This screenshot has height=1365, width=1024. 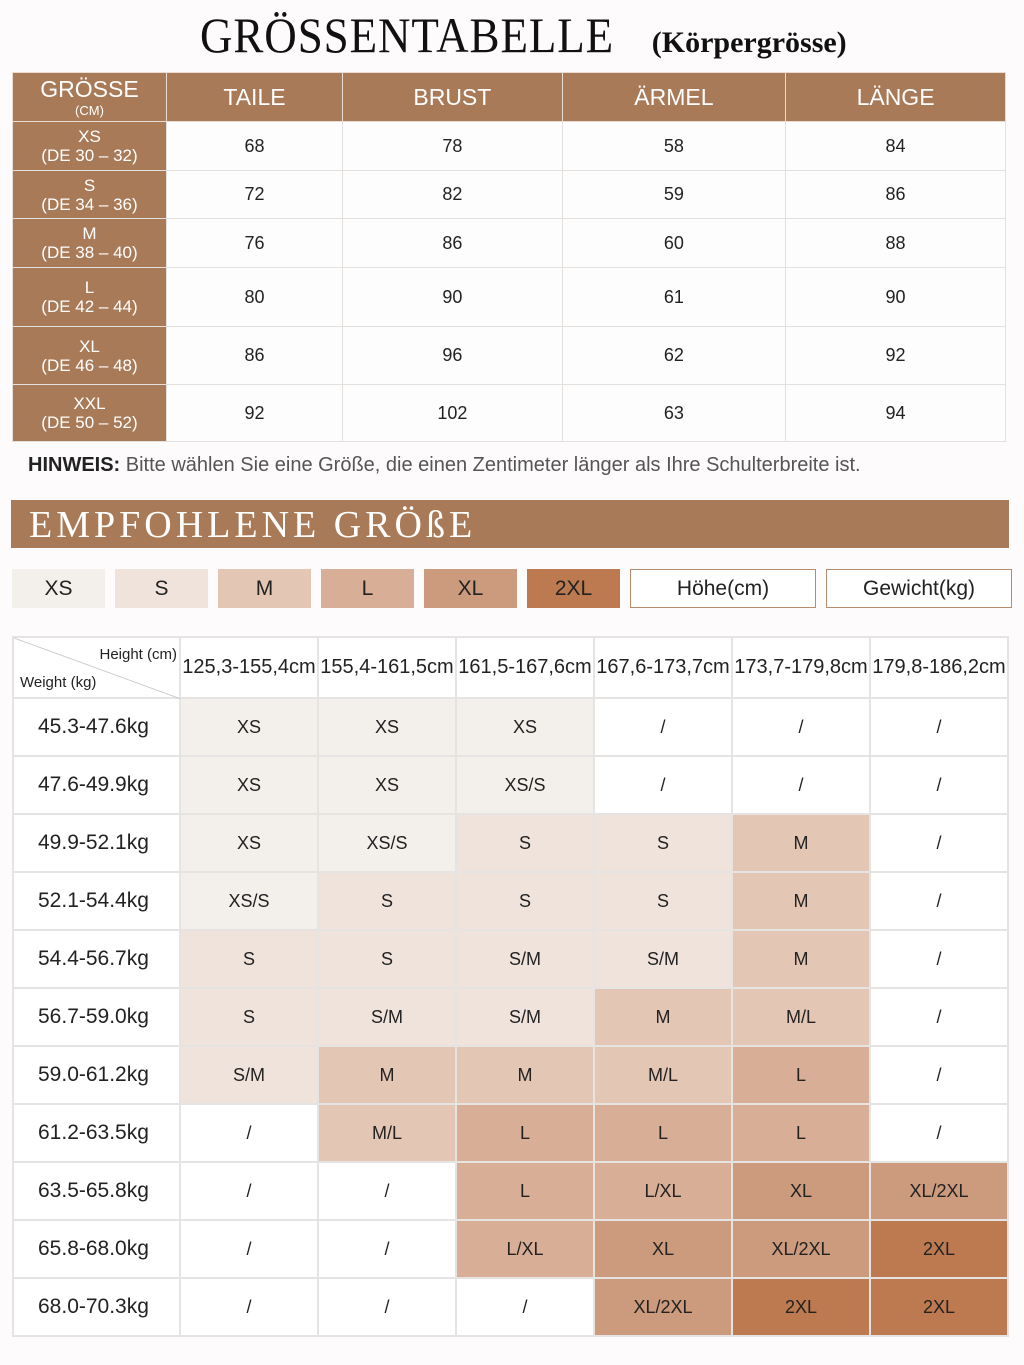 I want to click on size-value: 102, so click(x=452, y=413).